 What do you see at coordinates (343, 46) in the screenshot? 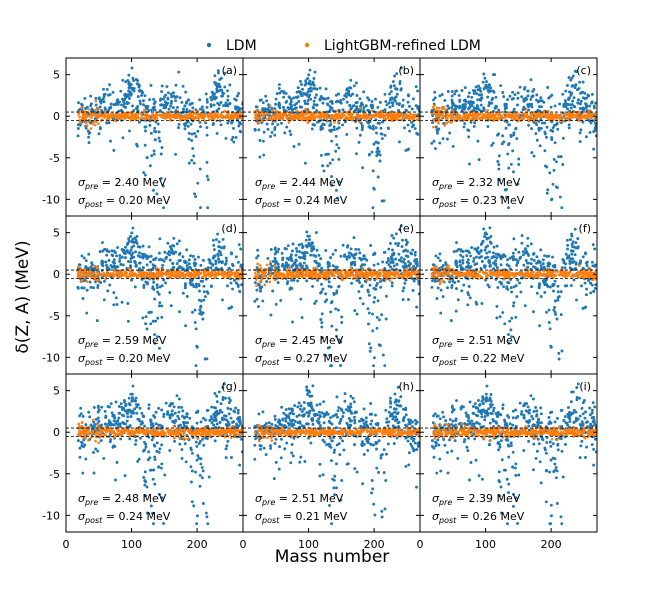
I see `legend: LDM LightGBM-refined LDM` at bounding box center [343, 46].